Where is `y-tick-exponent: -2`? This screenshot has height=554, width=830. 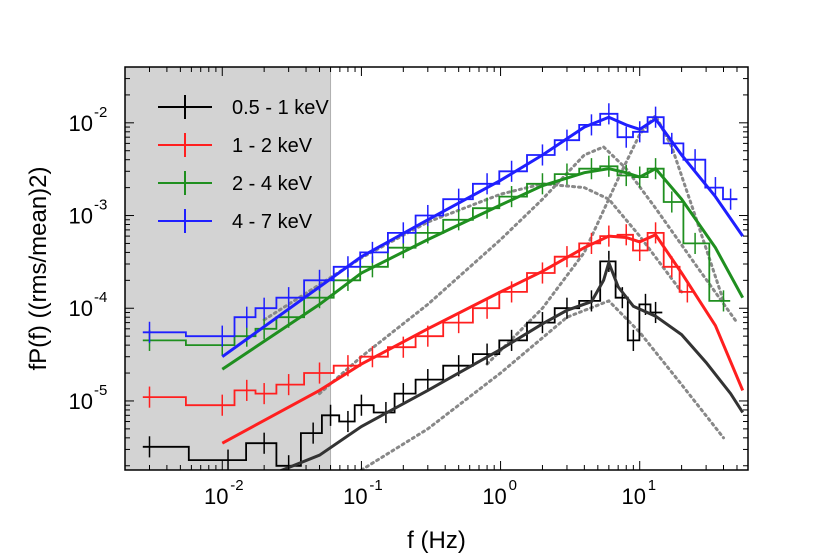 y-tick-exponent: -2 is located at coordinates (100, 112).